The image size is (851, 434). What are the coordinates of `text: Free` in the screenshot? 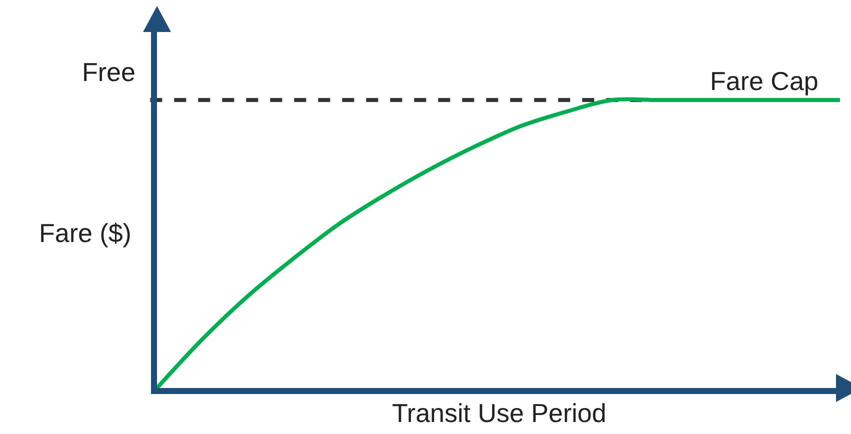 It's located at (109, 72).